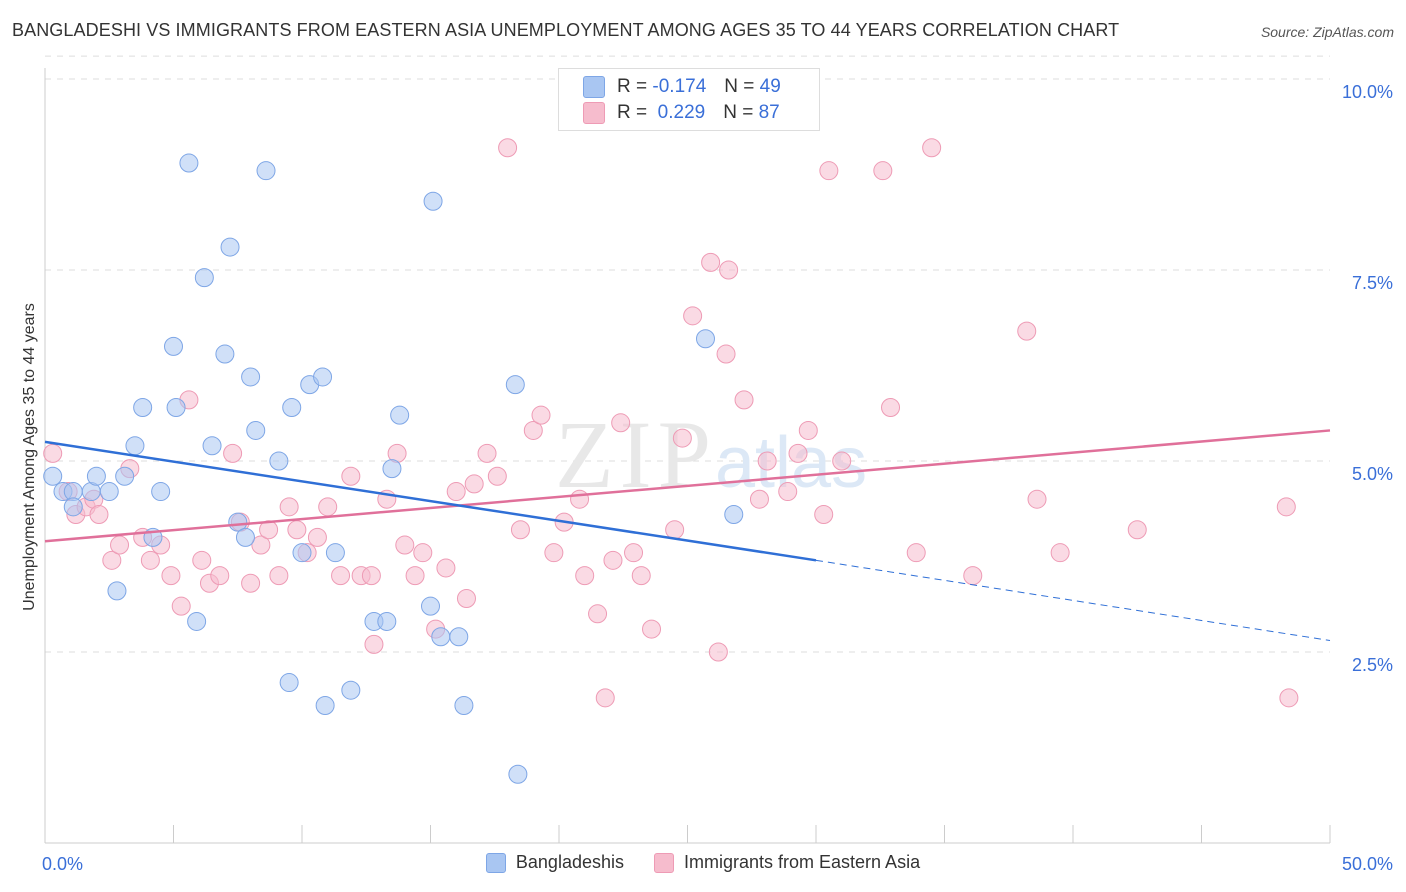 Image resolution: width=1406 pixels, height=892 pixels. Describe the element at coordinates (1372, 474) in the screenshot. I see `y-tick-label: 5.0%` at that location.